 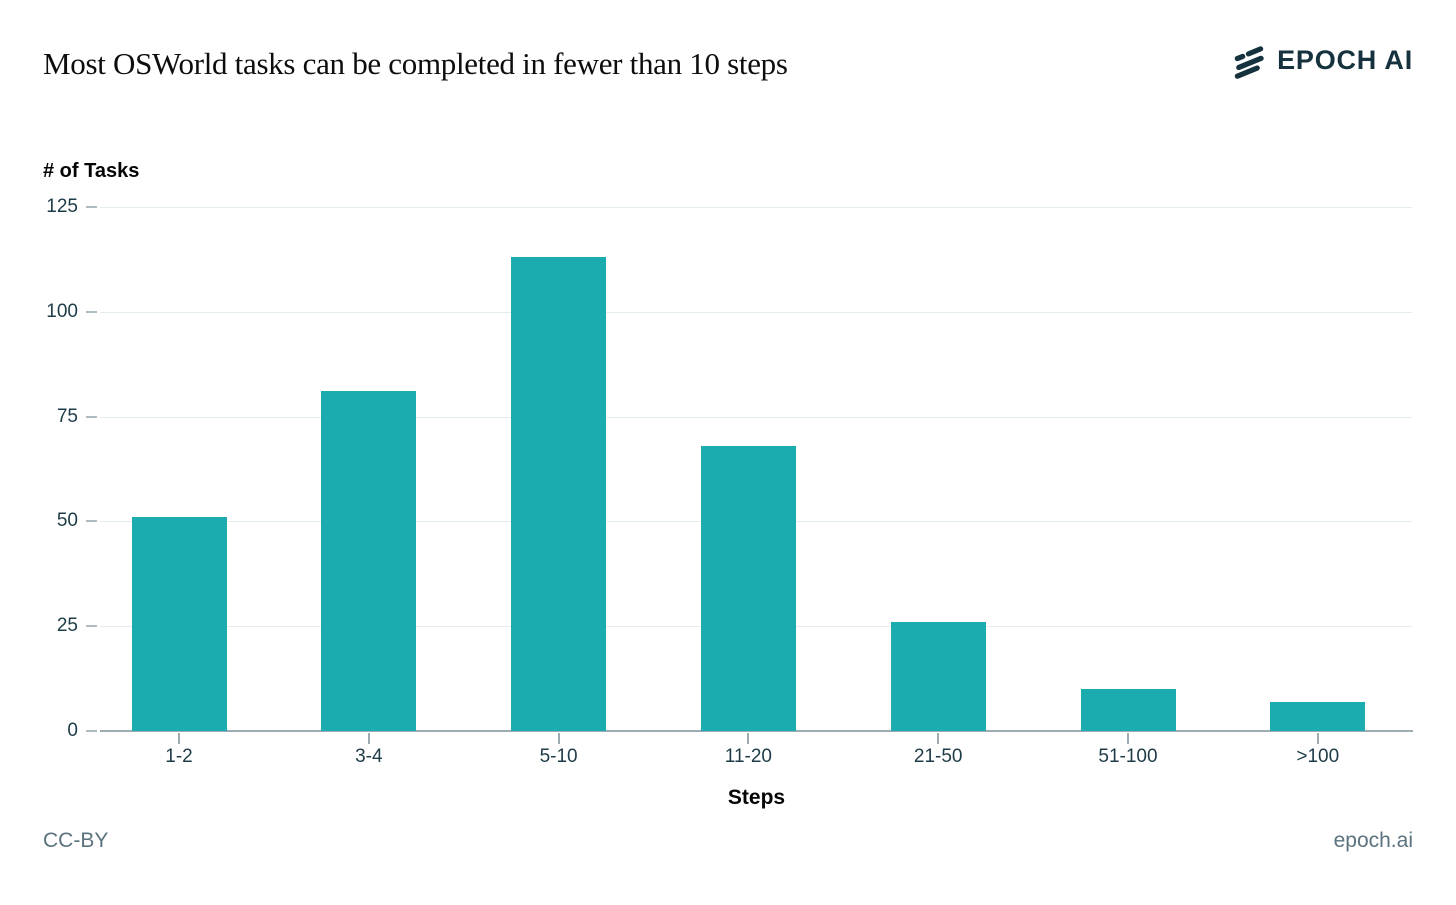 I want to click on y-axis-title: # of Tasks, so click(x=91, y=171).